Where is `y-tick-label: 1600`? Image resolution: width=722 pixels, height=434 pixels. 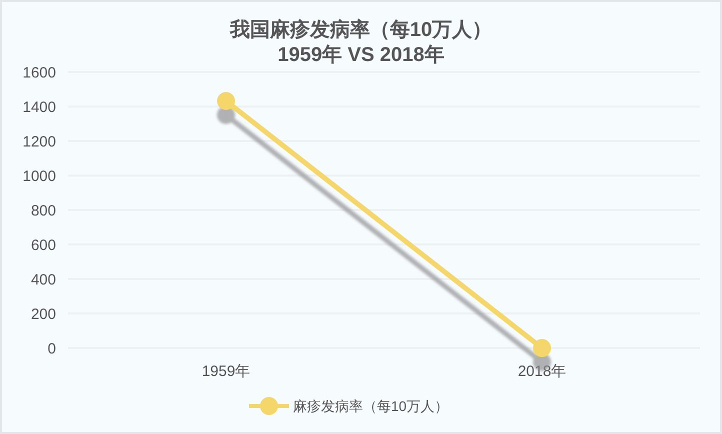
y-tick-label: 1600 is located at coordinates (39, 73).